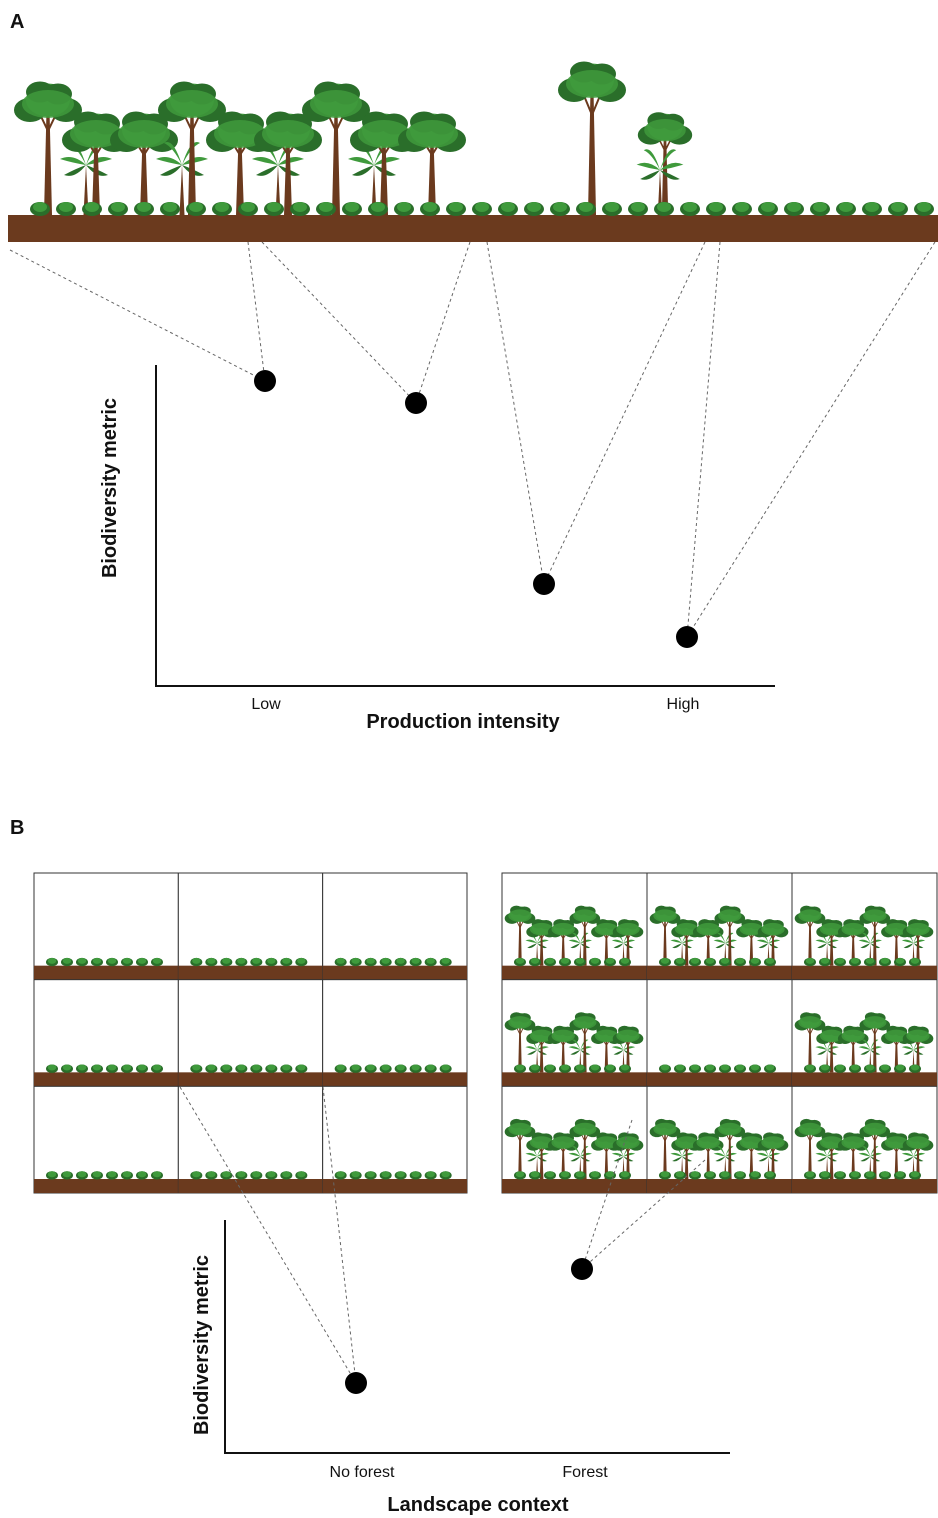 Image resolution: width=938 pixels, height=1518 pixels. What do you see at coordinates (250, 1033) in the screenshot?
I see `landscape-grid` at bounding box center [250, 1033].